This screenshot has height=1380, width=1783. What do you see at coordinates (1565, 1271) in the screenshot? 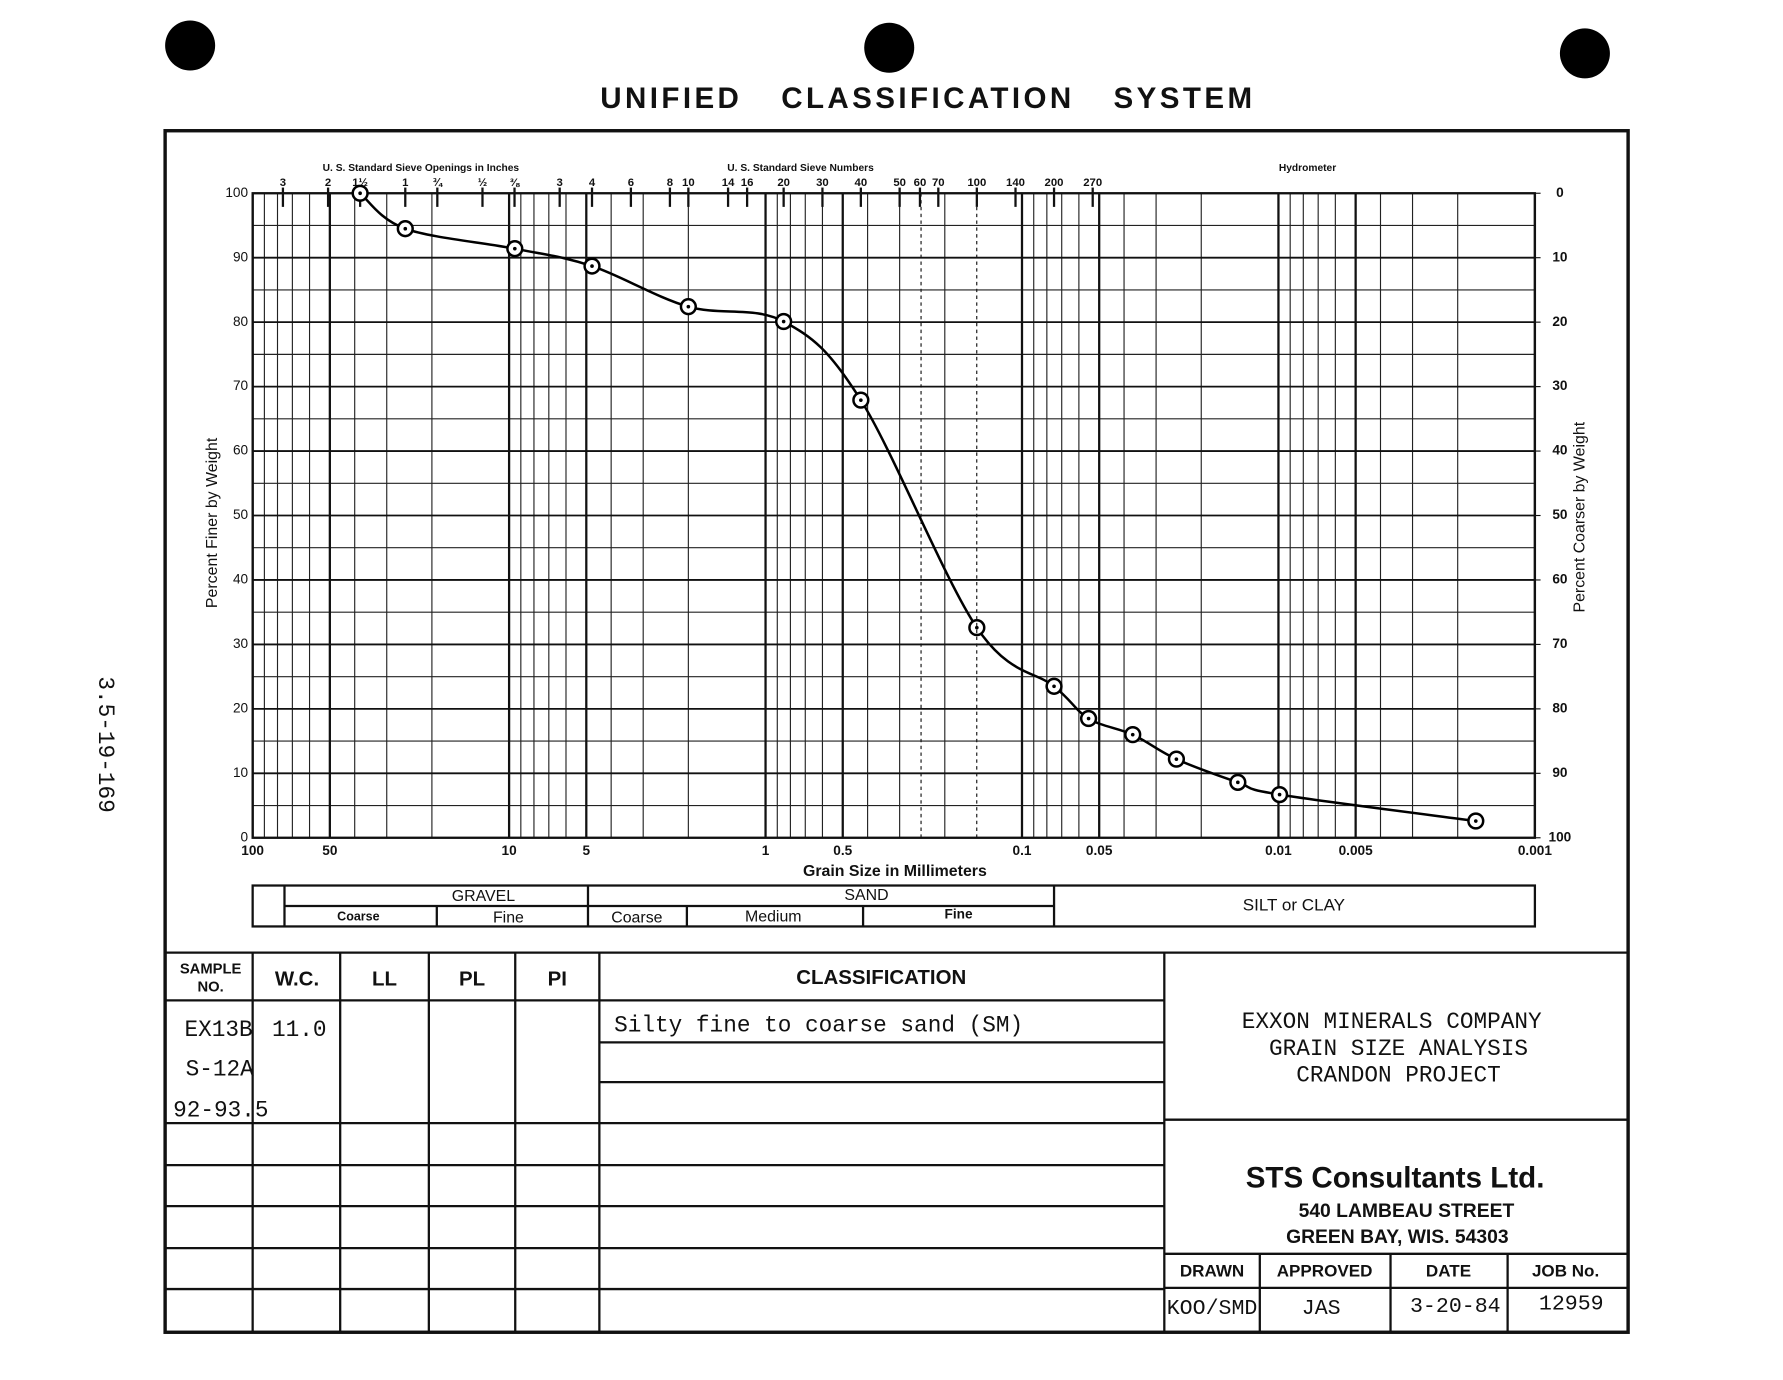
I see `title-block-header: JOB No.` at bounding box center [1565, 1271].